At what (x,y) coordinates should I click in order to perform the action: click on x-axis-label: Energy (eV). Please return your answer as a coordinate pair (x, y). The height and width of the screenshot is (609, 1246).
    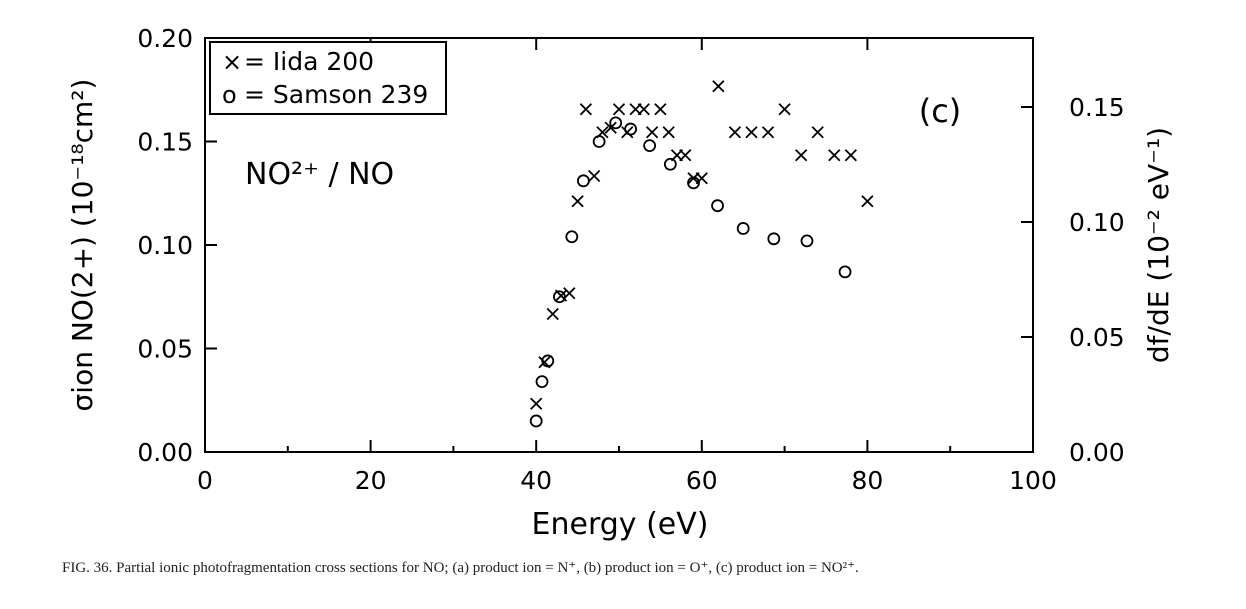
    Looking at the image, I should click on (620, 524).